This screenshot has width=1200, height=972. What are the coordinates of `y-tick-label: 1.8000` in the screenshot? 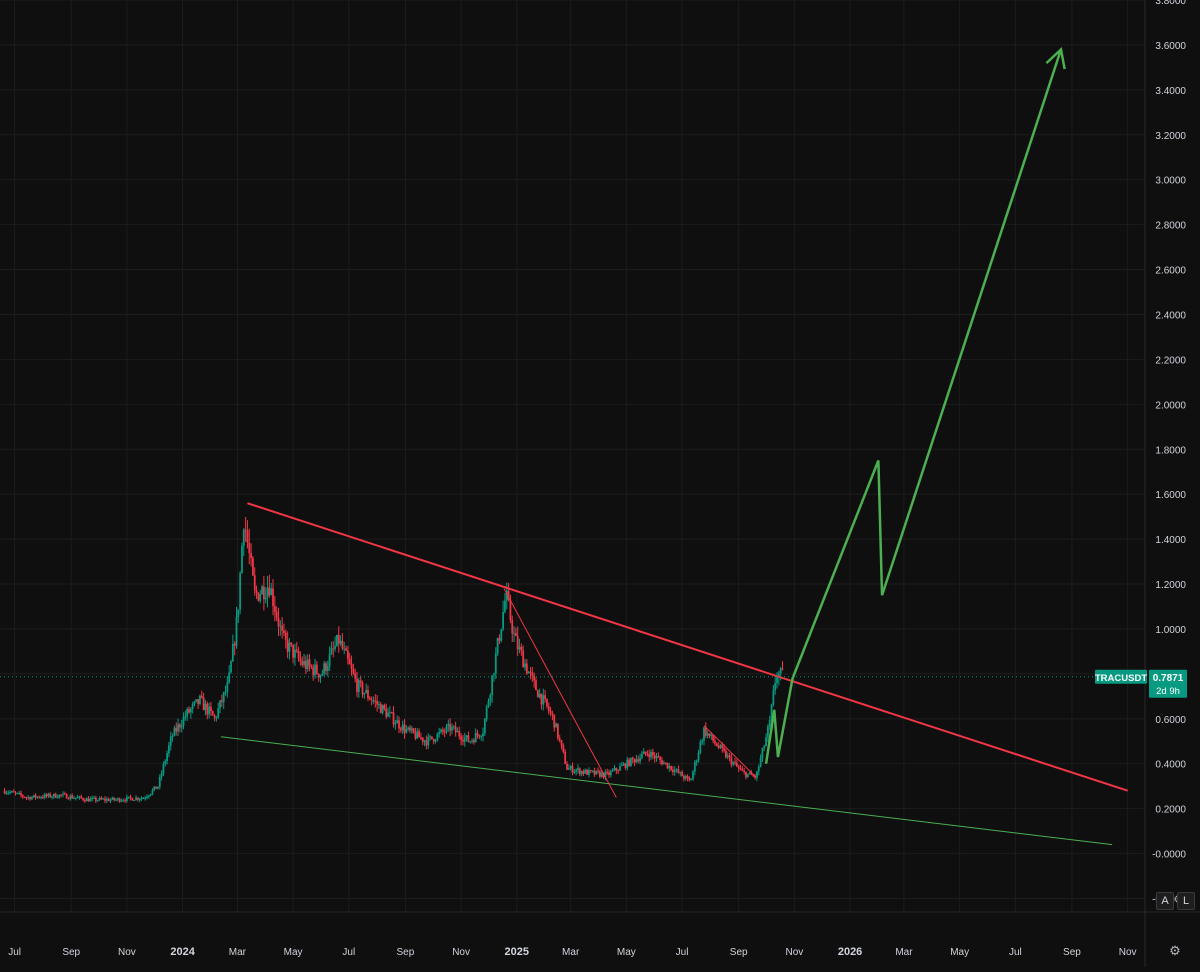 It's located at (1170, 450).